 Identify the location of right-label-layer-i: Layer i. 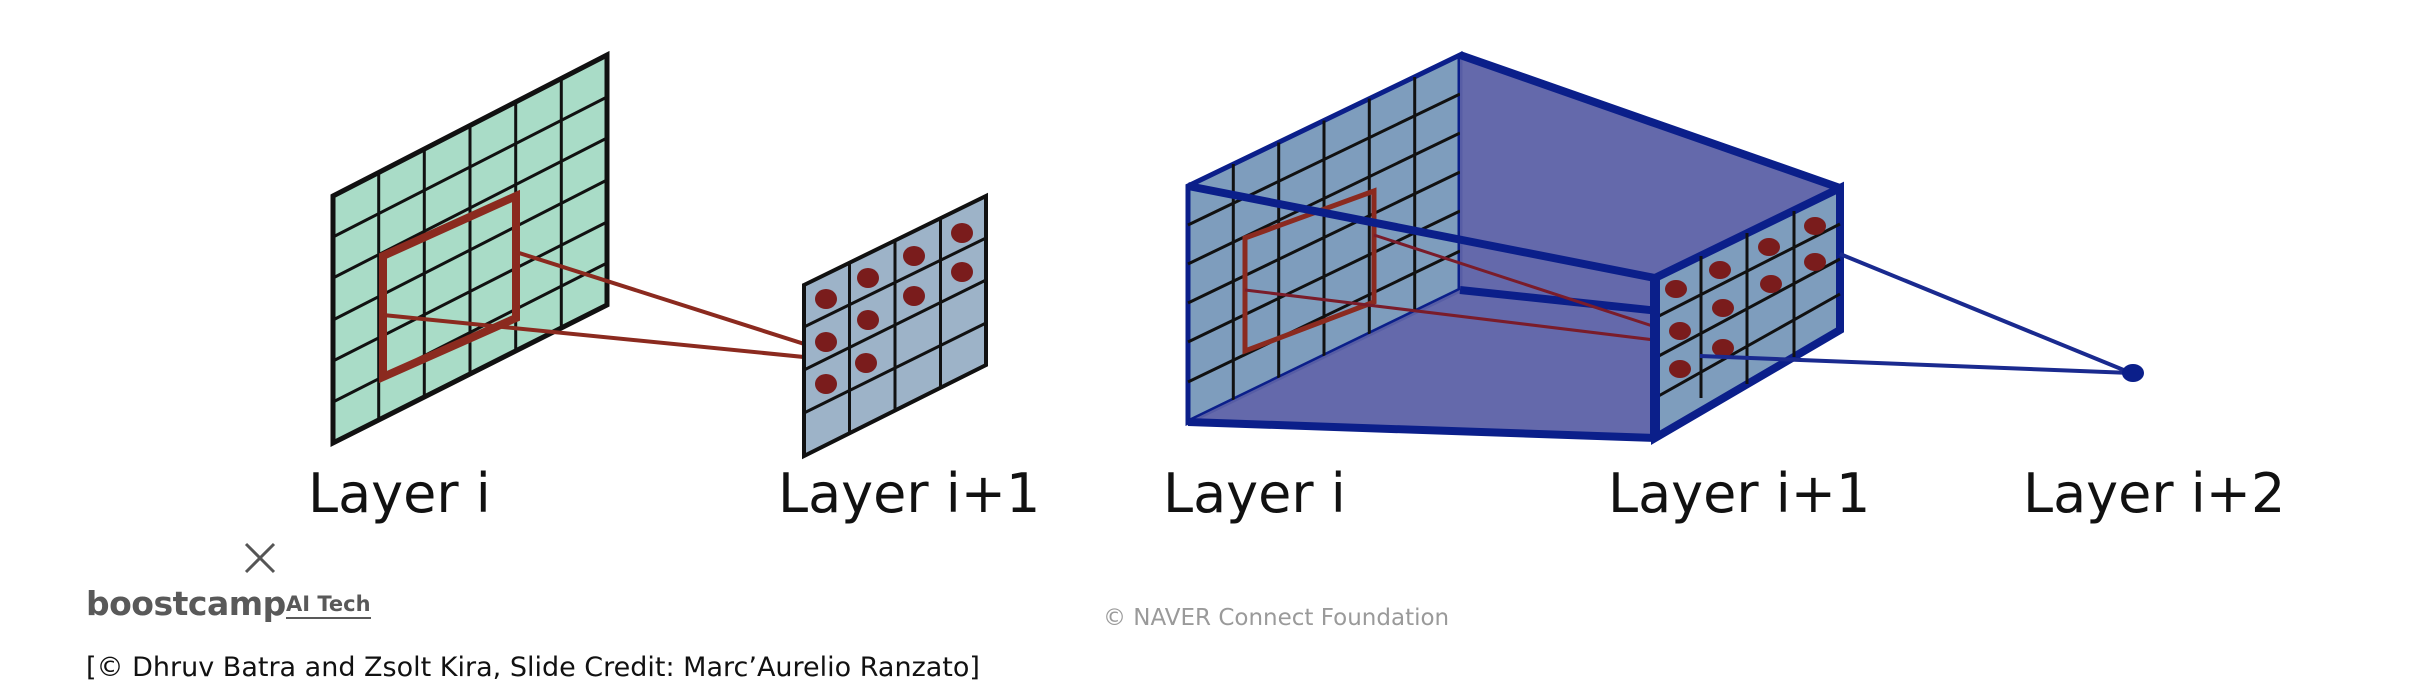
(1254, 493).